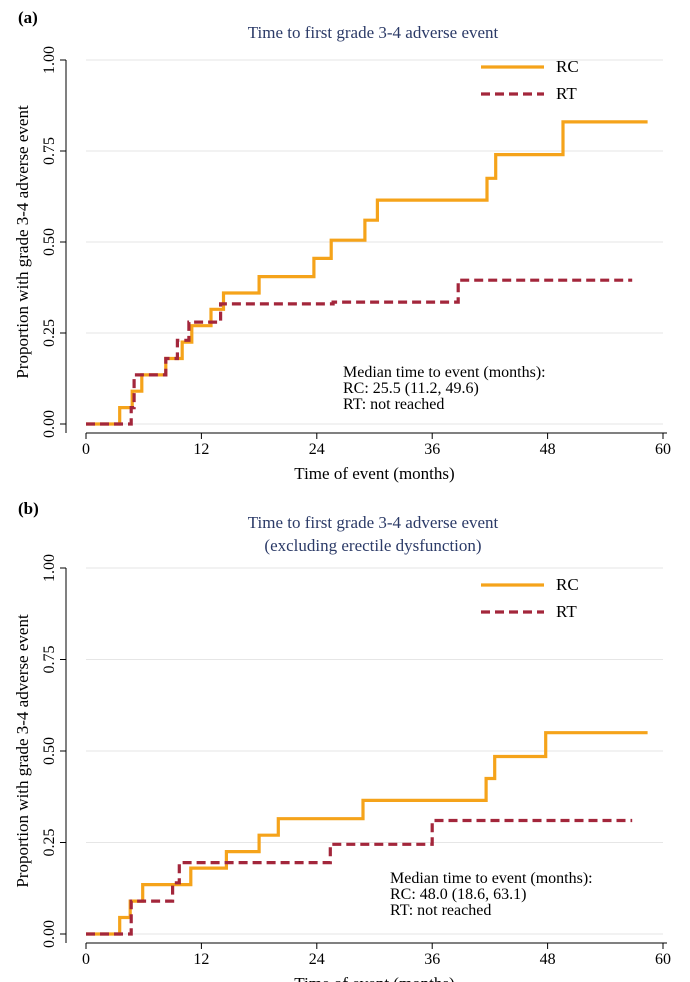 This screenshot has width=690, height=982. I want to click on chart-0-series-rt-line, so click(359, 352).